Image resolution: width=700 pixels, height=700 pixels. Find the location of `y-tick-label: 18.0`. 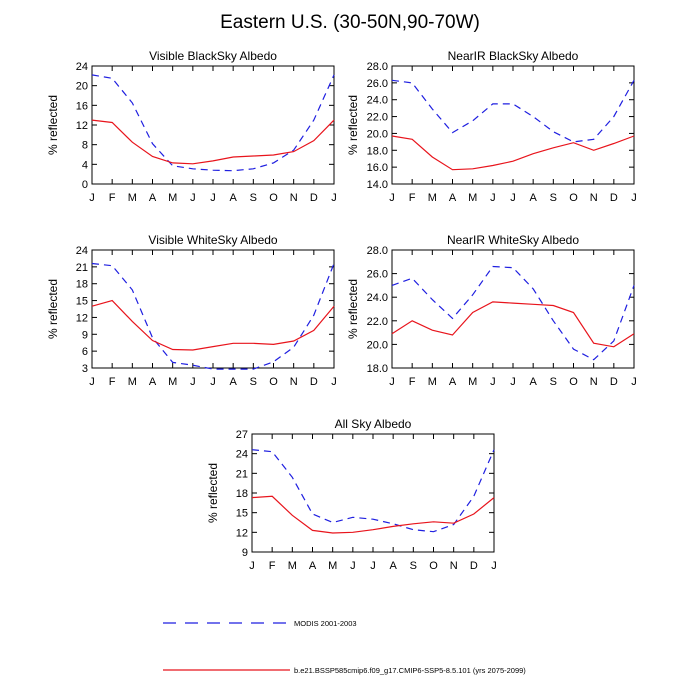

y-tick-label: 18.0 is located at coordinates (377, 151).